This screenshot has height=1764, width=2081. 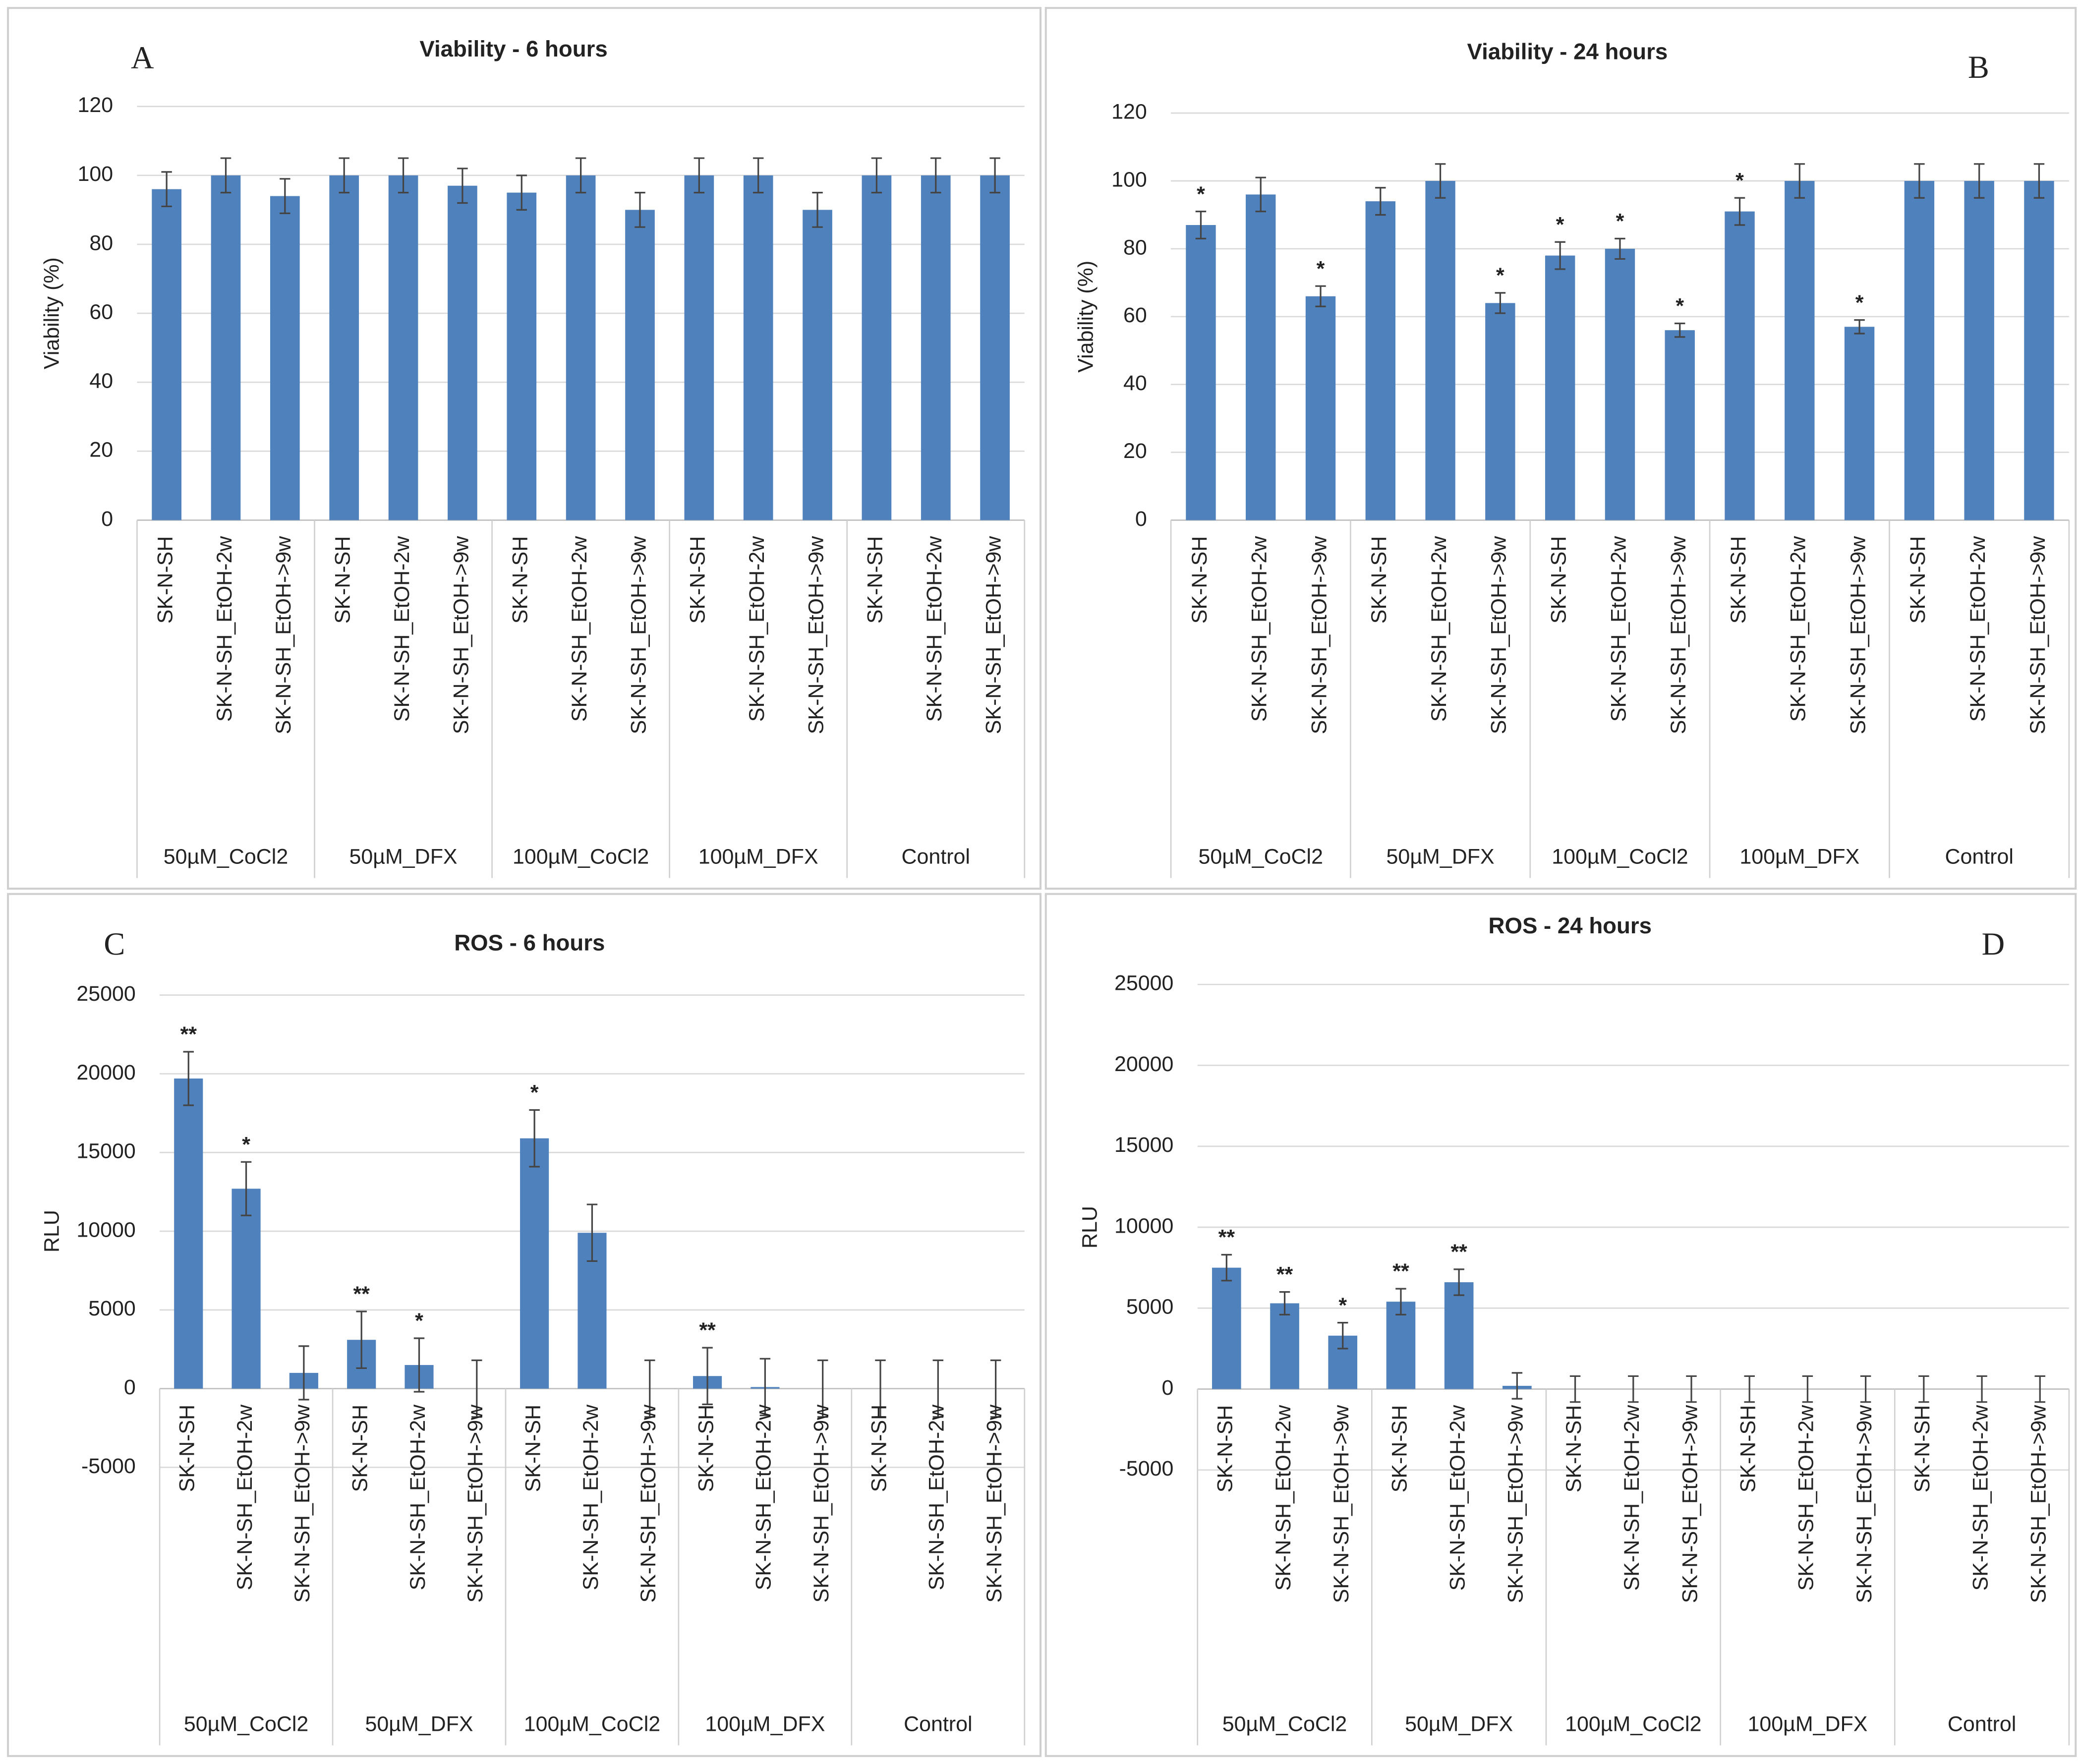 What do you see at coordinates (189, 1034) in the screenshot?
I see `significance-label: **` at bounding box center [189, 1034].